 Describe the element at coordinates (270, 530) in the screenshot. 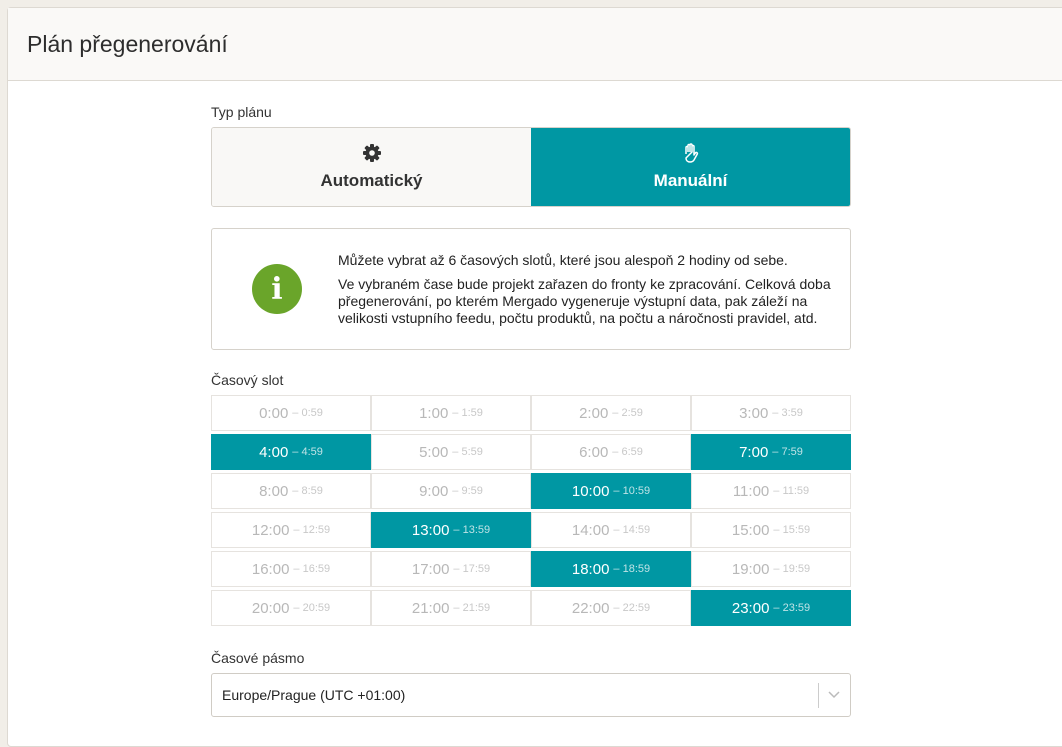

I see `slot-start: 12:00` at that location.